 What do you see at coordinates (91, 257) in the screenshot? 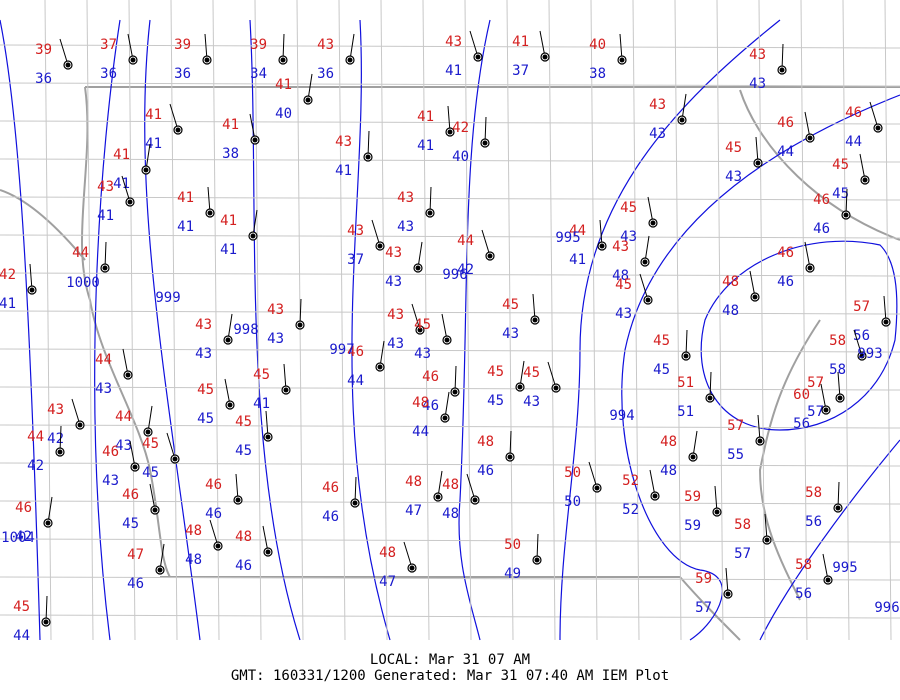
I see `station: 44` at bounding box center [91, 257].